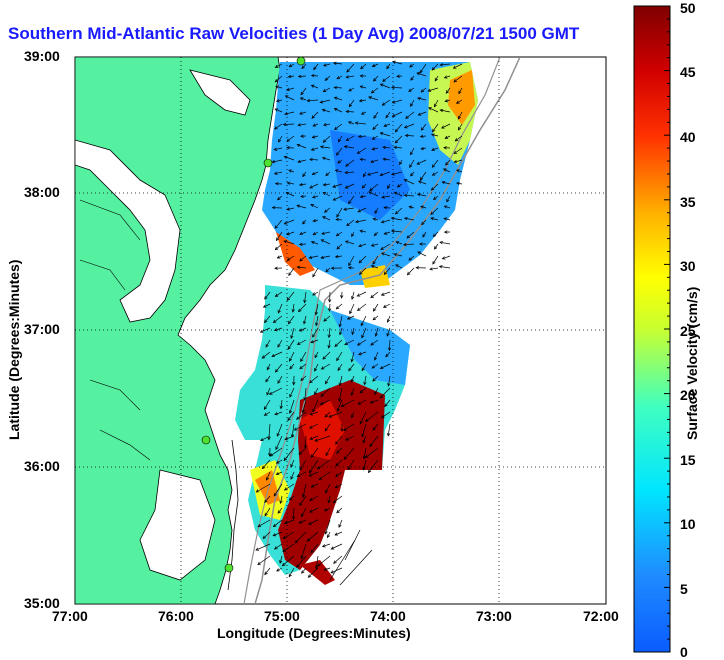  Describe the element at coordinates (42, 329) in the screenshot. I see `y-tick-label: 37:00` at that location.